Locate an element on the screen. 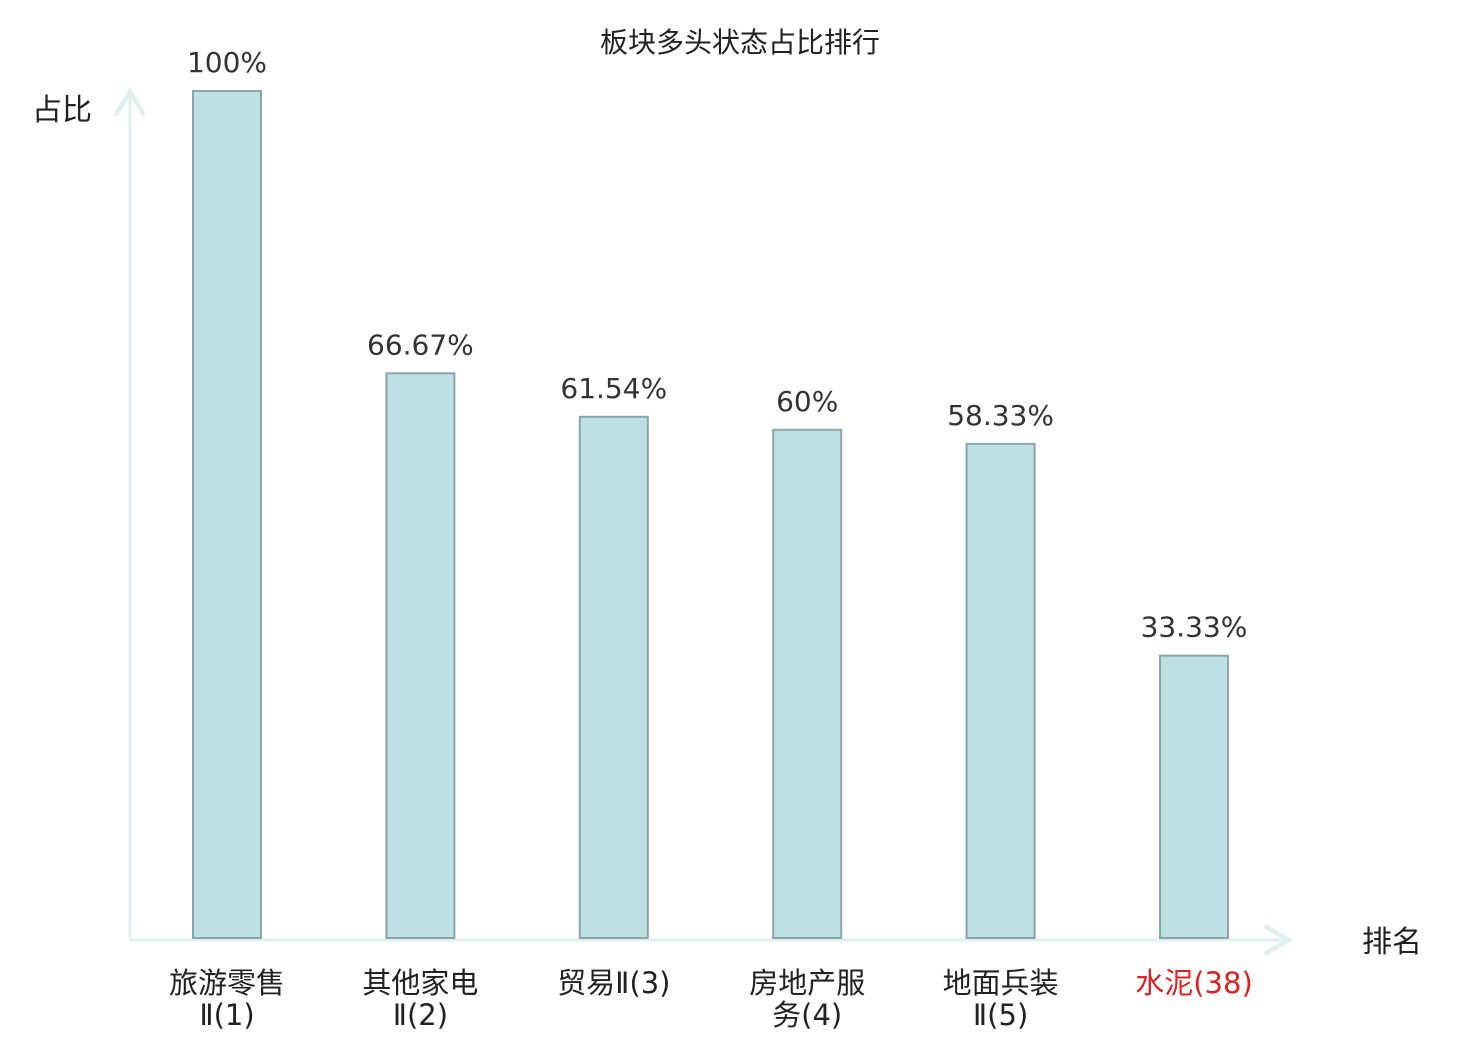 This screenshot has width=1480, height=1040. value-label-5: 58.33% is located at coordinates (1000, 415).